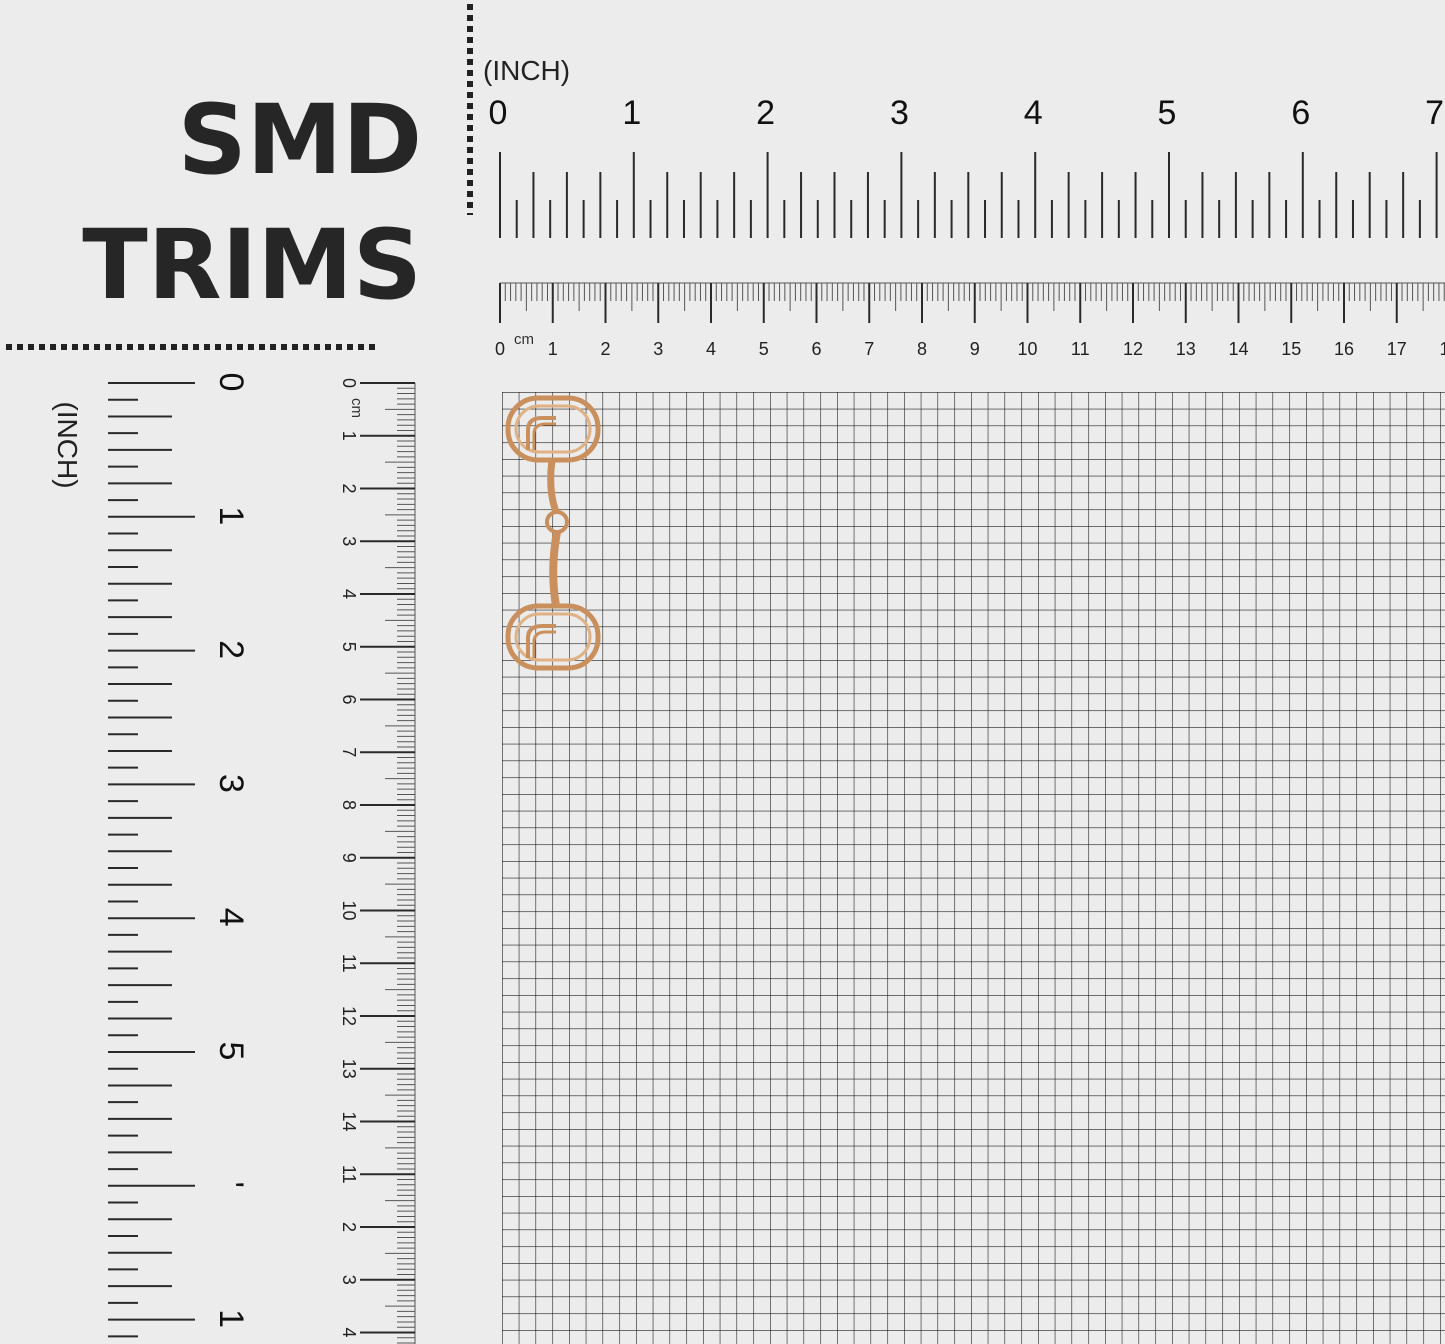 This screenshot has height=1344, width=1445. Describe the element at coordinates (1434, 113) in the screenshot. I see `inch-label: 7` at that location.